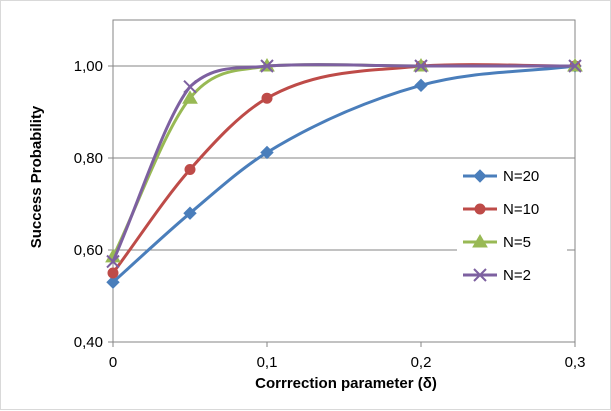 The width and height of the screenshot is (611, 411). I want to click on x-tick-label: 0,3, so click(575, 362).